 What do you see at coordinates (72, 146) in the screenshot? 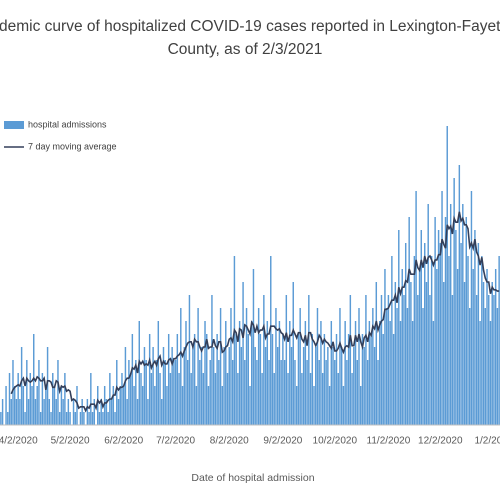
I see `legend-label: 7 day moving average` at bounding box center [72, 146].